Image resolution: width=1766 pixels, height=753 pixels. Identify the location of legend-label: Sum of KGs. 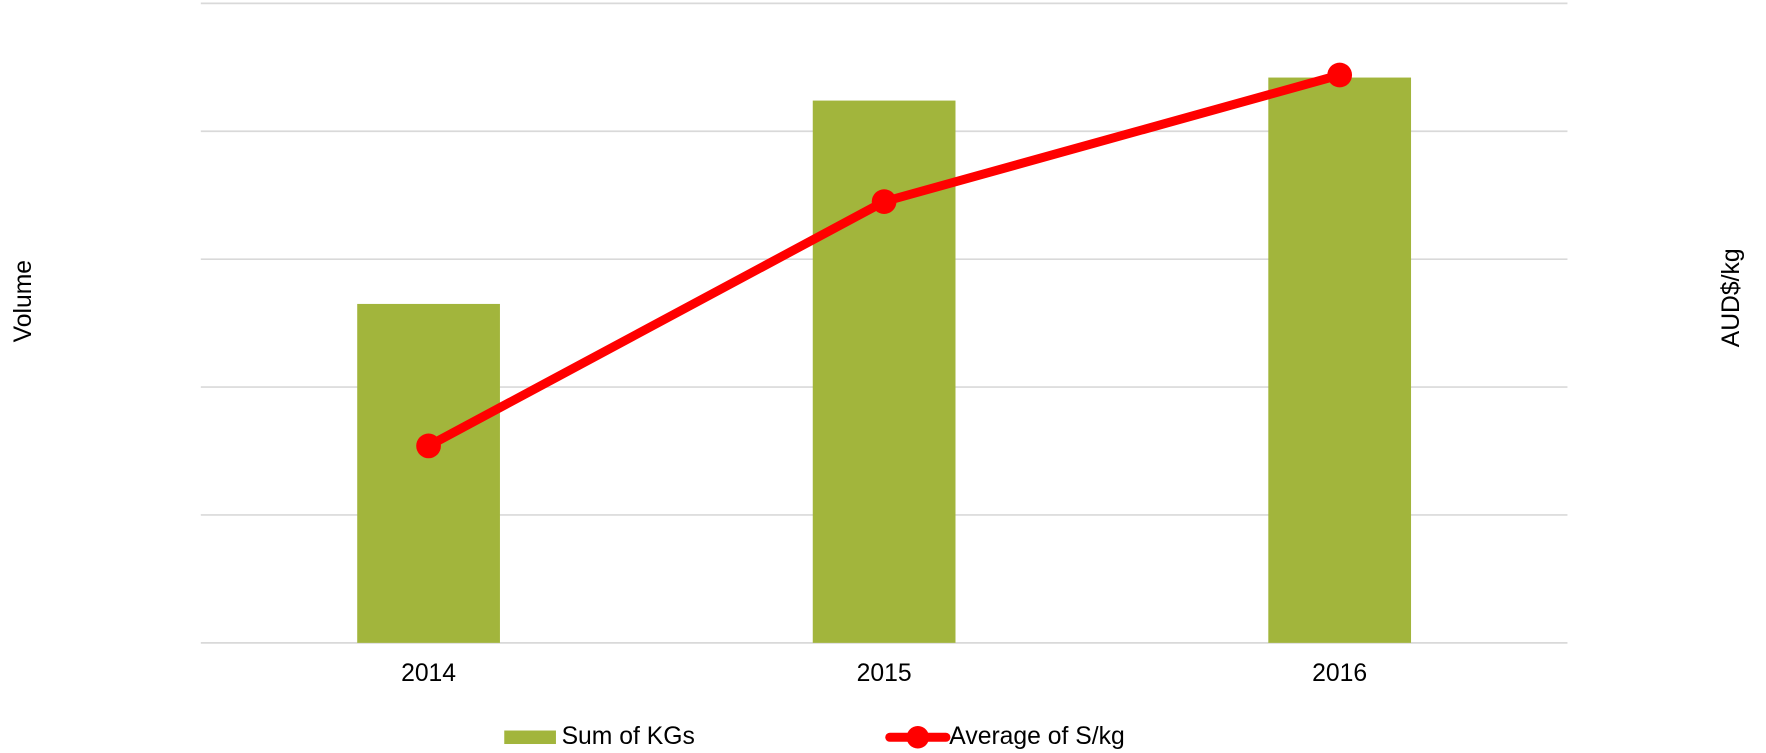
(628, 736).